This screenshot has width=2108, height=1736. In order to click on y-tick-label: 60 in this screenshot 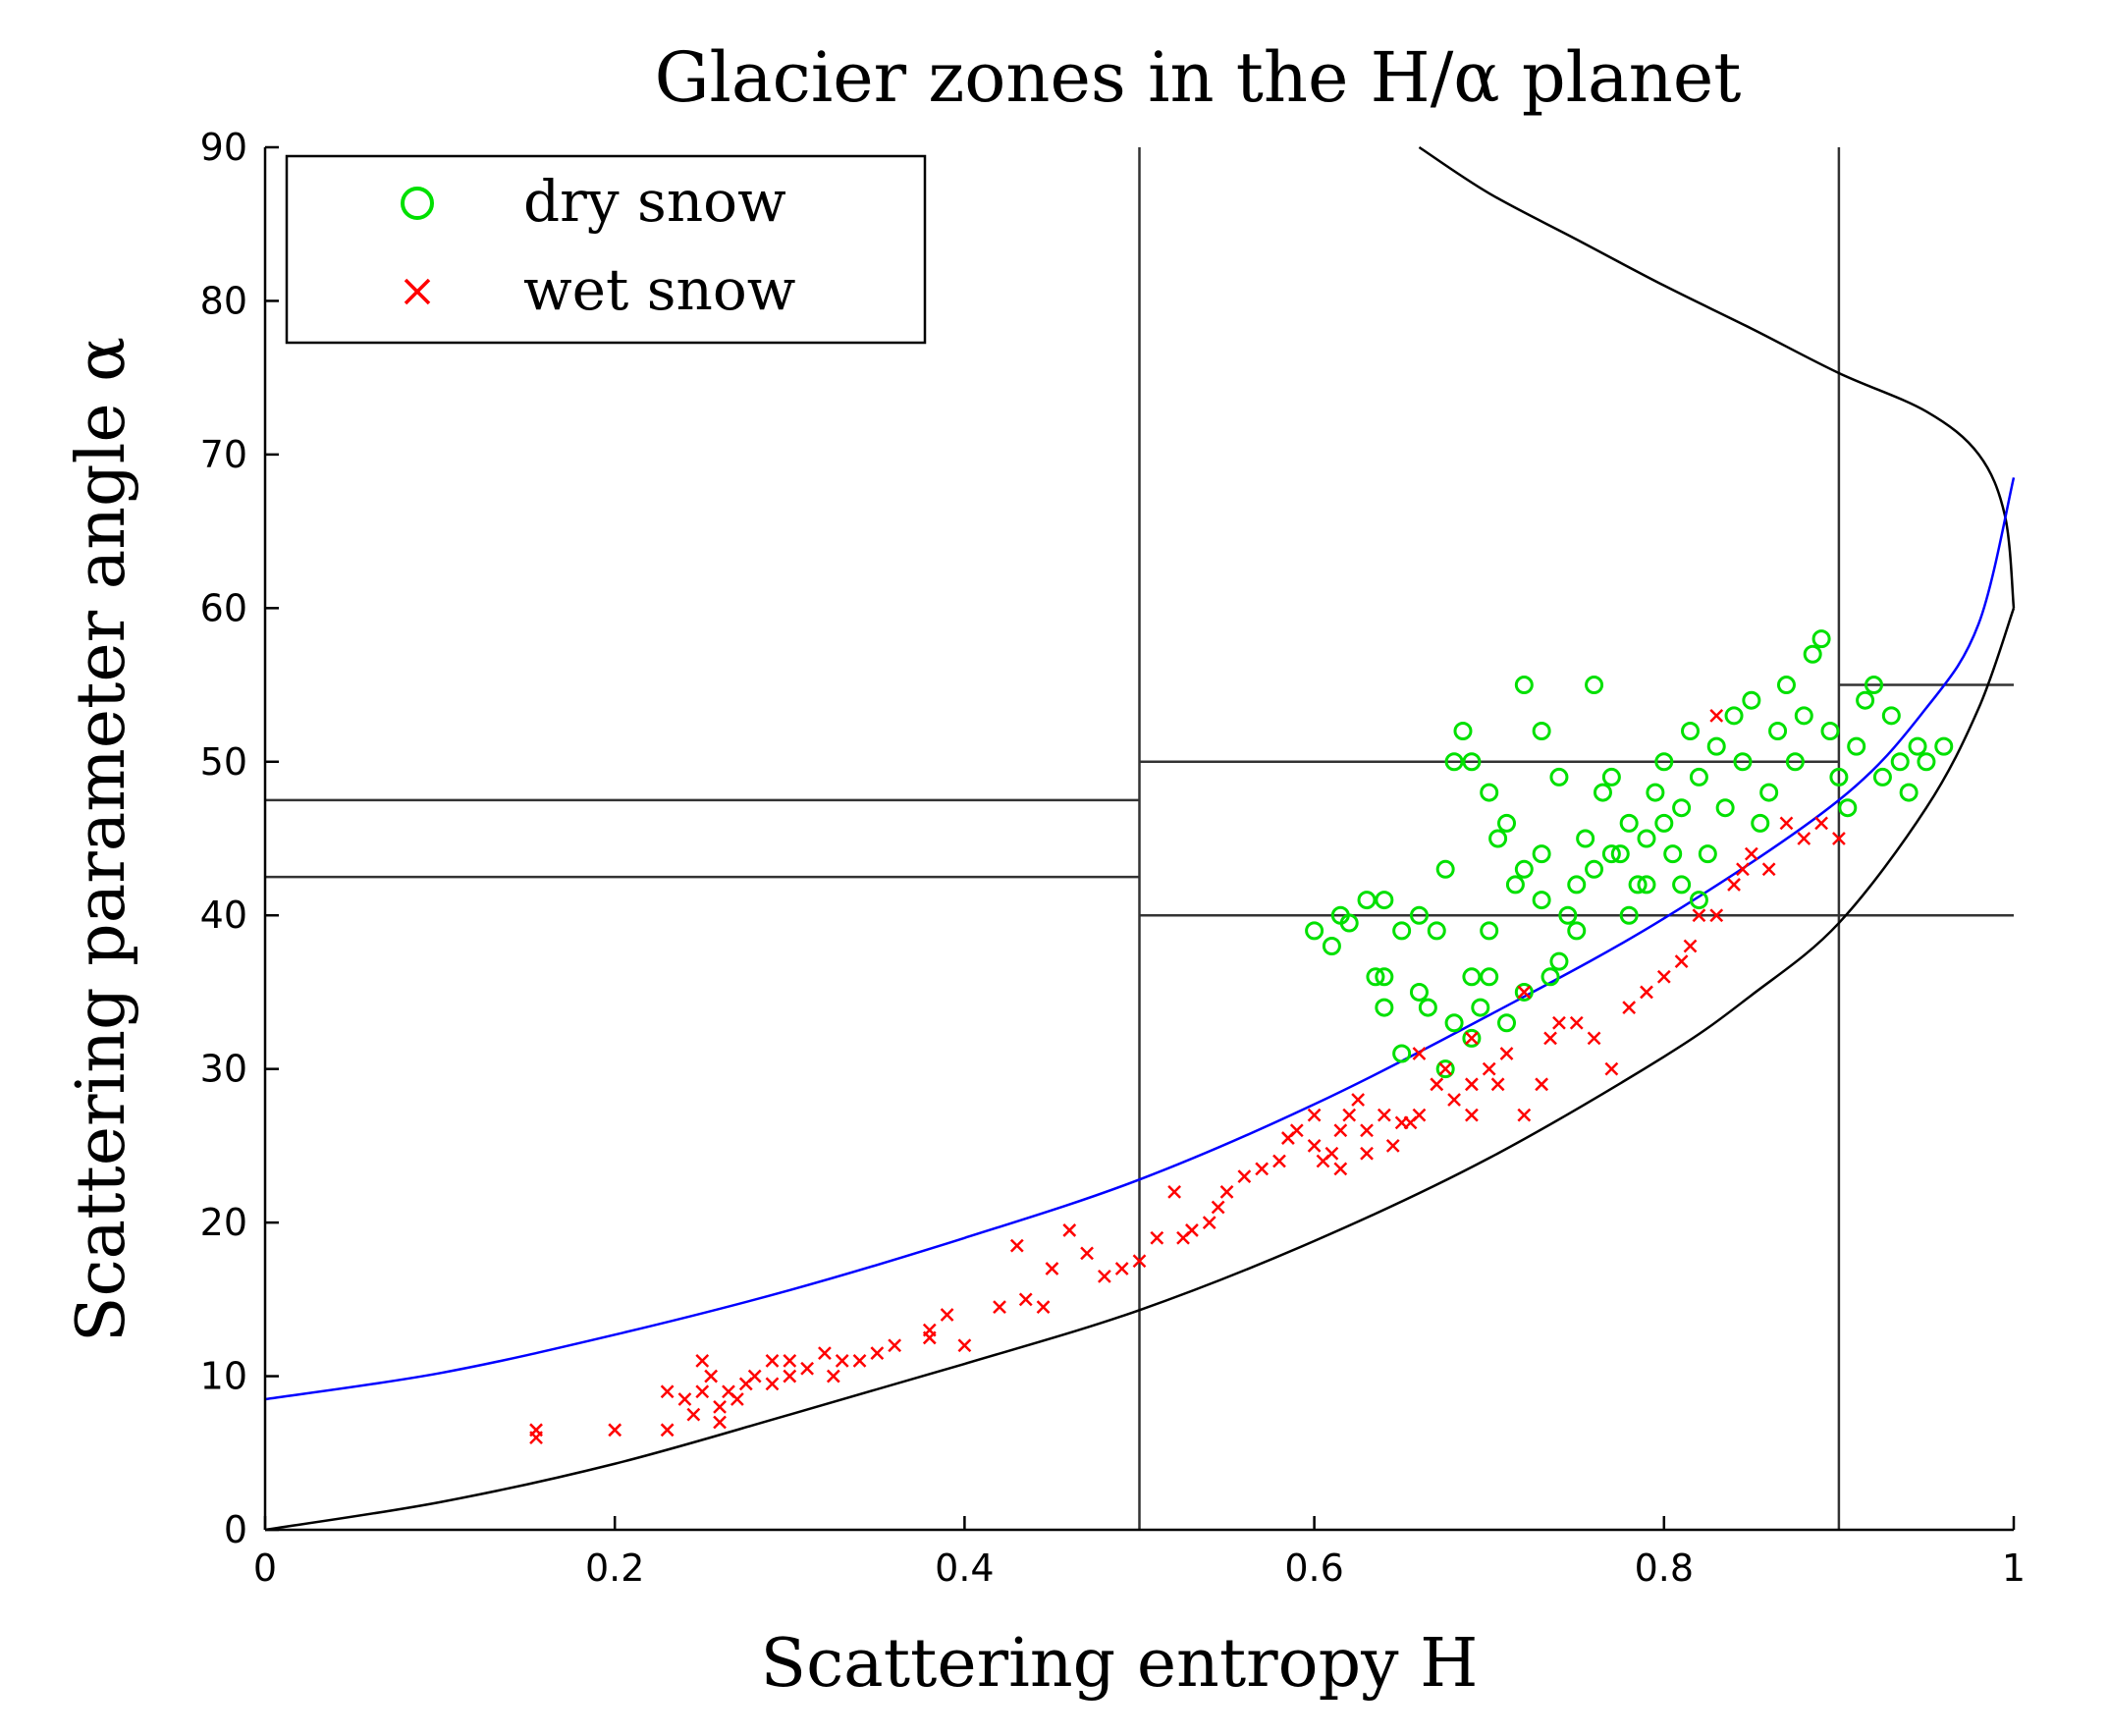, I will do `click(224, 607)`.